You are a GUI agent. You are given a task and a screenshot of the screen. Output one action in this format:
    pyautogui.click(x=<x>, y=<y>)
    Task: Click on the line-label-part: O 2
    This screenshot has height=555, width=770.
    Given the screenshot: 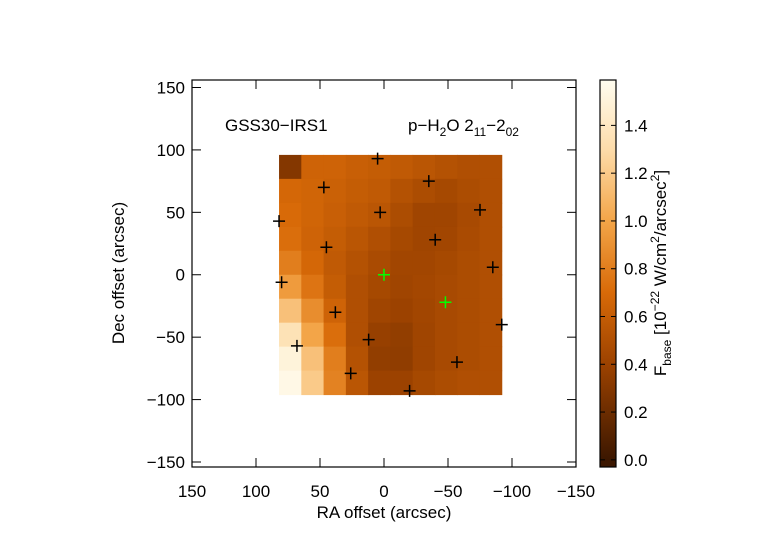 What is the action you would take?
    pyautogui.click(x=459, y=125)
    